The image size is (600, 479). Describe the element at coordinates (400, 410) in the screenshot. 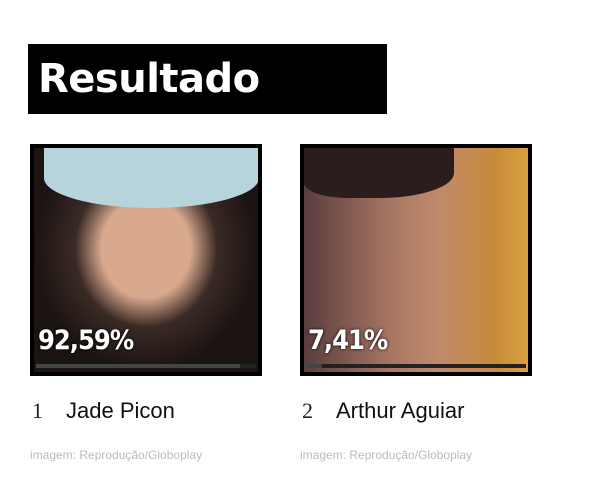

I see `candidate-name: Arthur Aguiar` at that location.